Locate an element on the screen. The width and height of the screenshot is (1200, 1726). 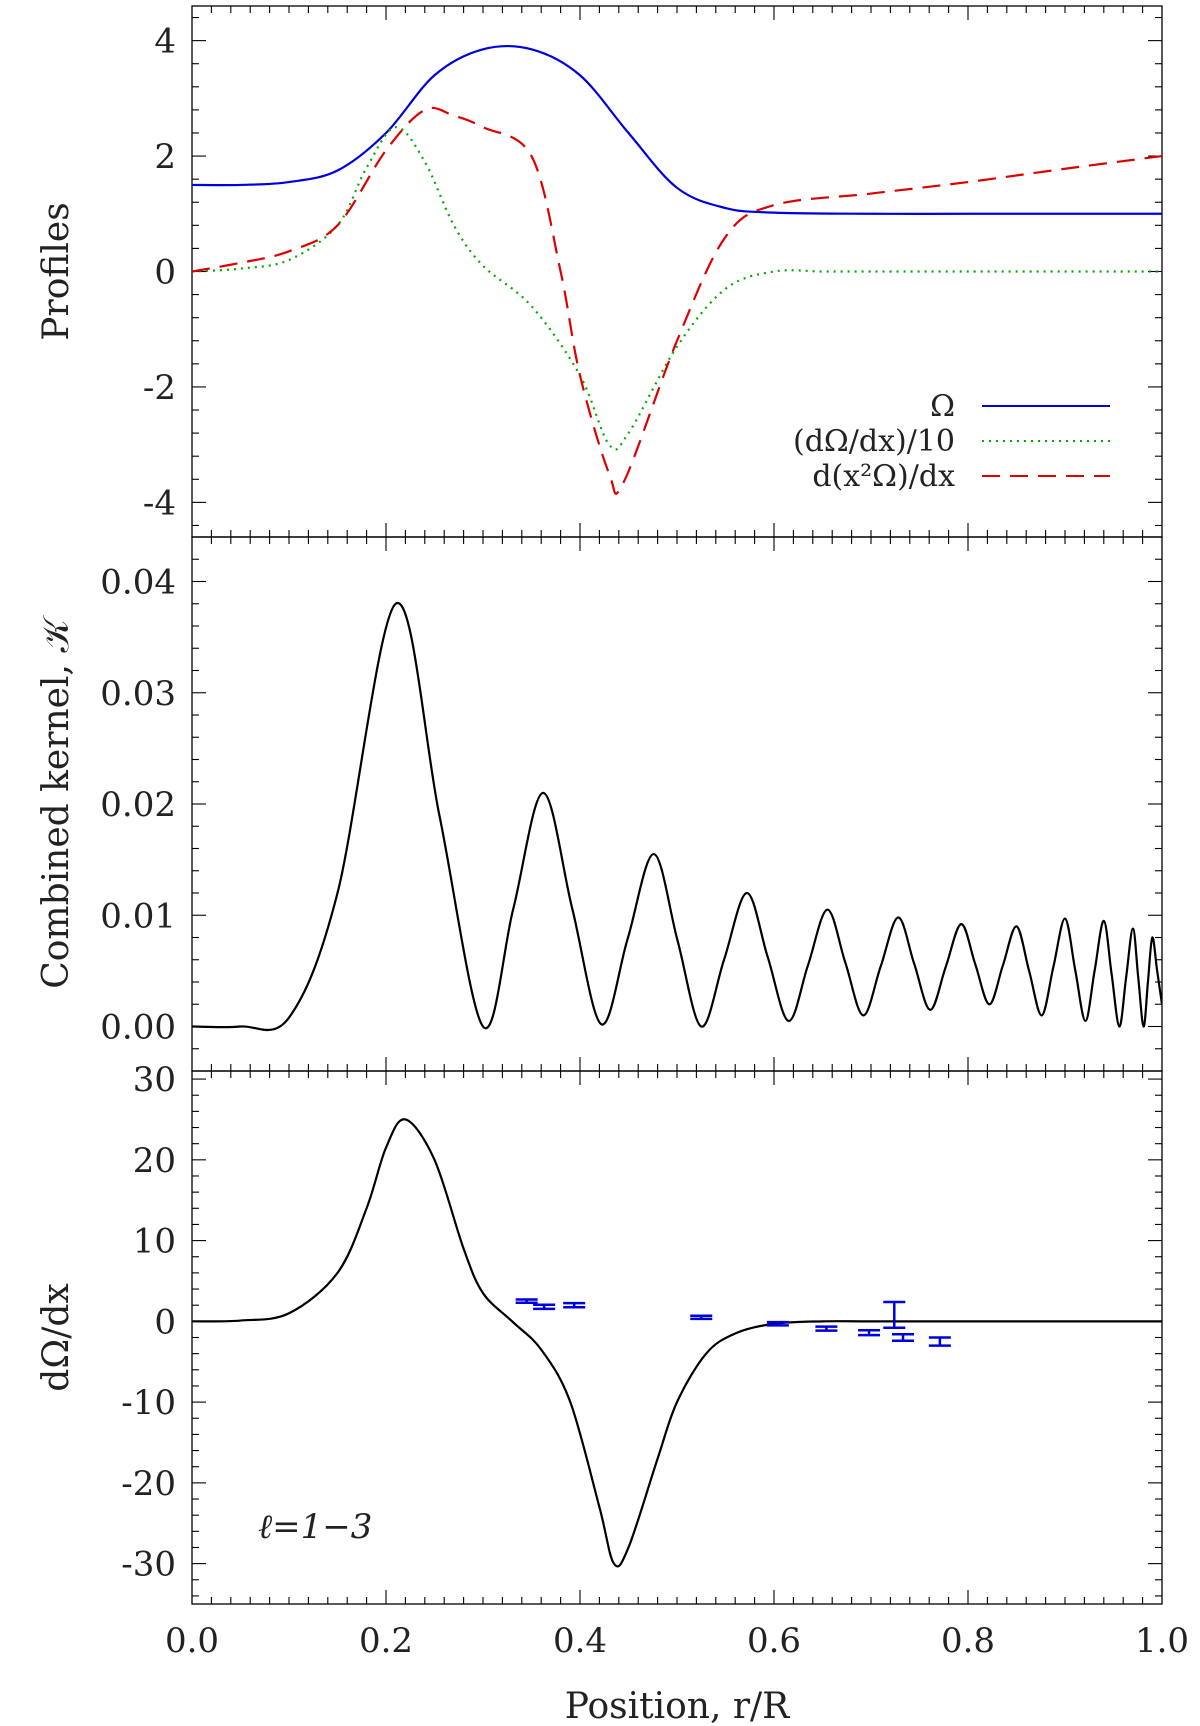
y-tick-label: 2 is located at coordinates (165, 157).